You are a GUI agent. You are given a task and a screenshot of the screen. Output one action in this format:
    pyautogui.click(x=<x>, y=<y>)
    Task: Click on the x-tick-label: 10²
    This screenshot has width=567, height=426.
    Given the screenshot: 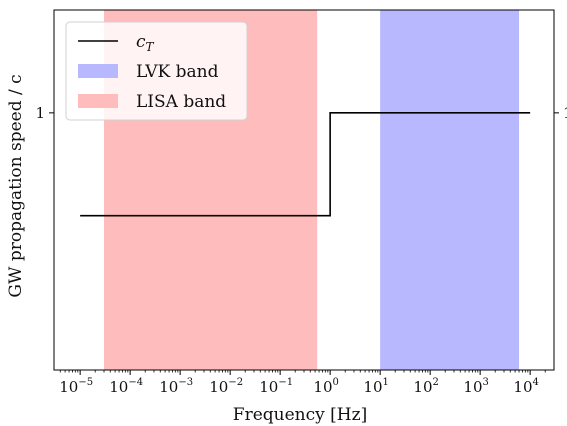 What is the action you would take?
    pyautogui.click(x=425, y=386)
    